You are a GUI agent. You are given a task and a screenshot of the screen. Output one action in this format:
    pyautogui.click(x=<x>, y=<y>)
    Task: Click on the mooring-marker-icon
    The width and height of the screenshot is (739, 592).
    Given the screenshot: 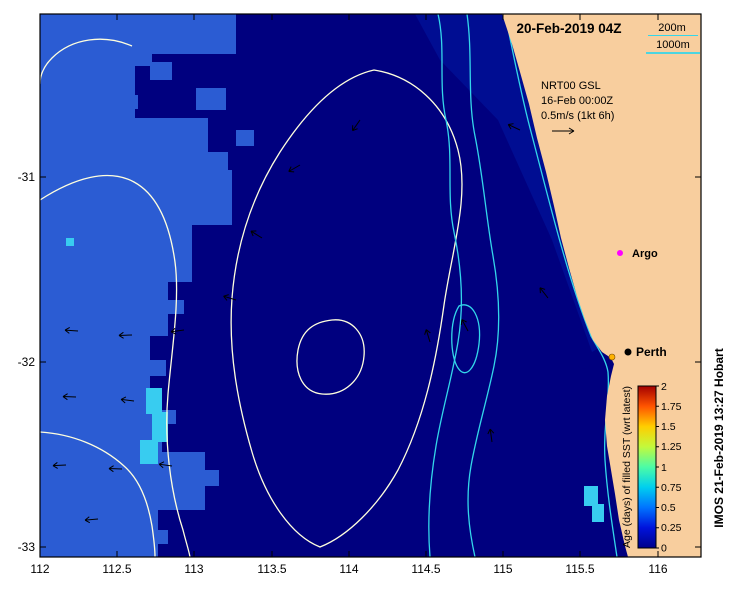 What is the action you would take?
    pyautogui.click(x=612, y=357)
    